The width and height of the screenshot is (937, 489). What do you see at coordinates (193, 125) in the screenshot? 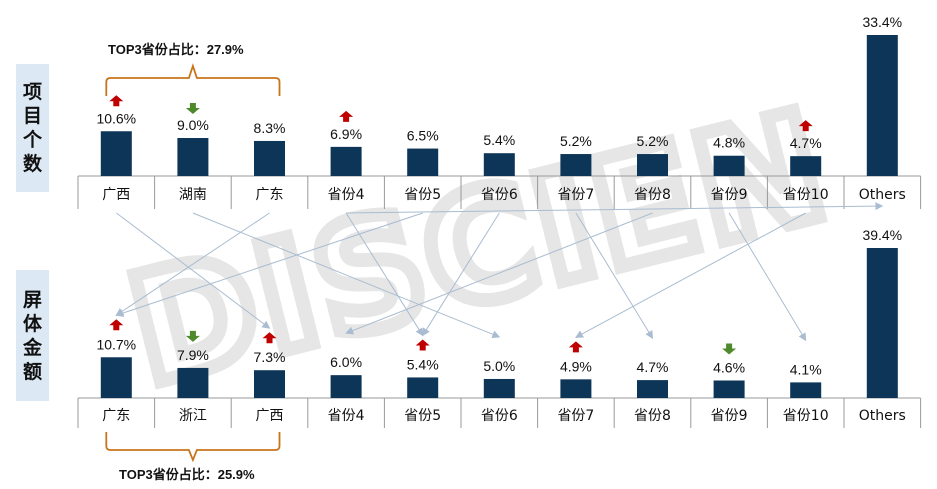
I see `value-label: 9.0%` at bounding box center [193, 125].